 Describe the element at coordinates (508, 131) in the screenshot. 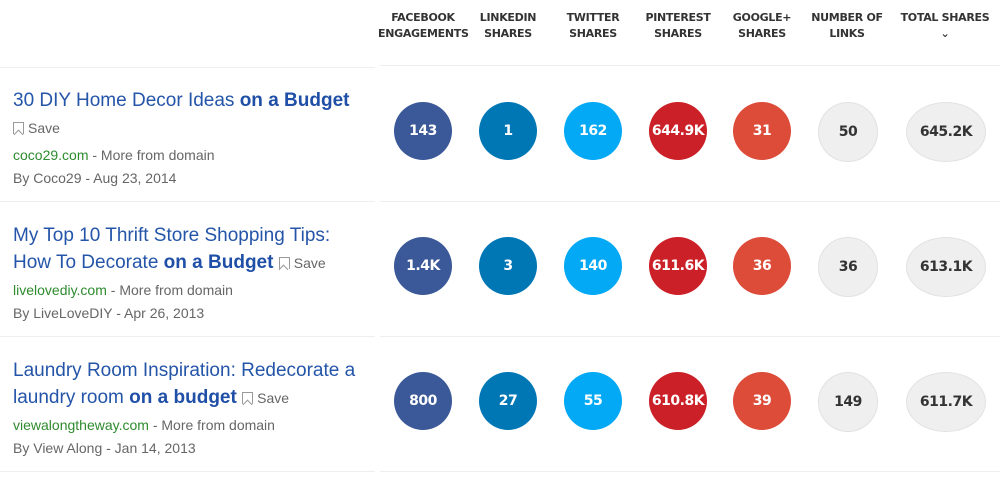

I see `linkedin-shares-badge: 1` at that location.